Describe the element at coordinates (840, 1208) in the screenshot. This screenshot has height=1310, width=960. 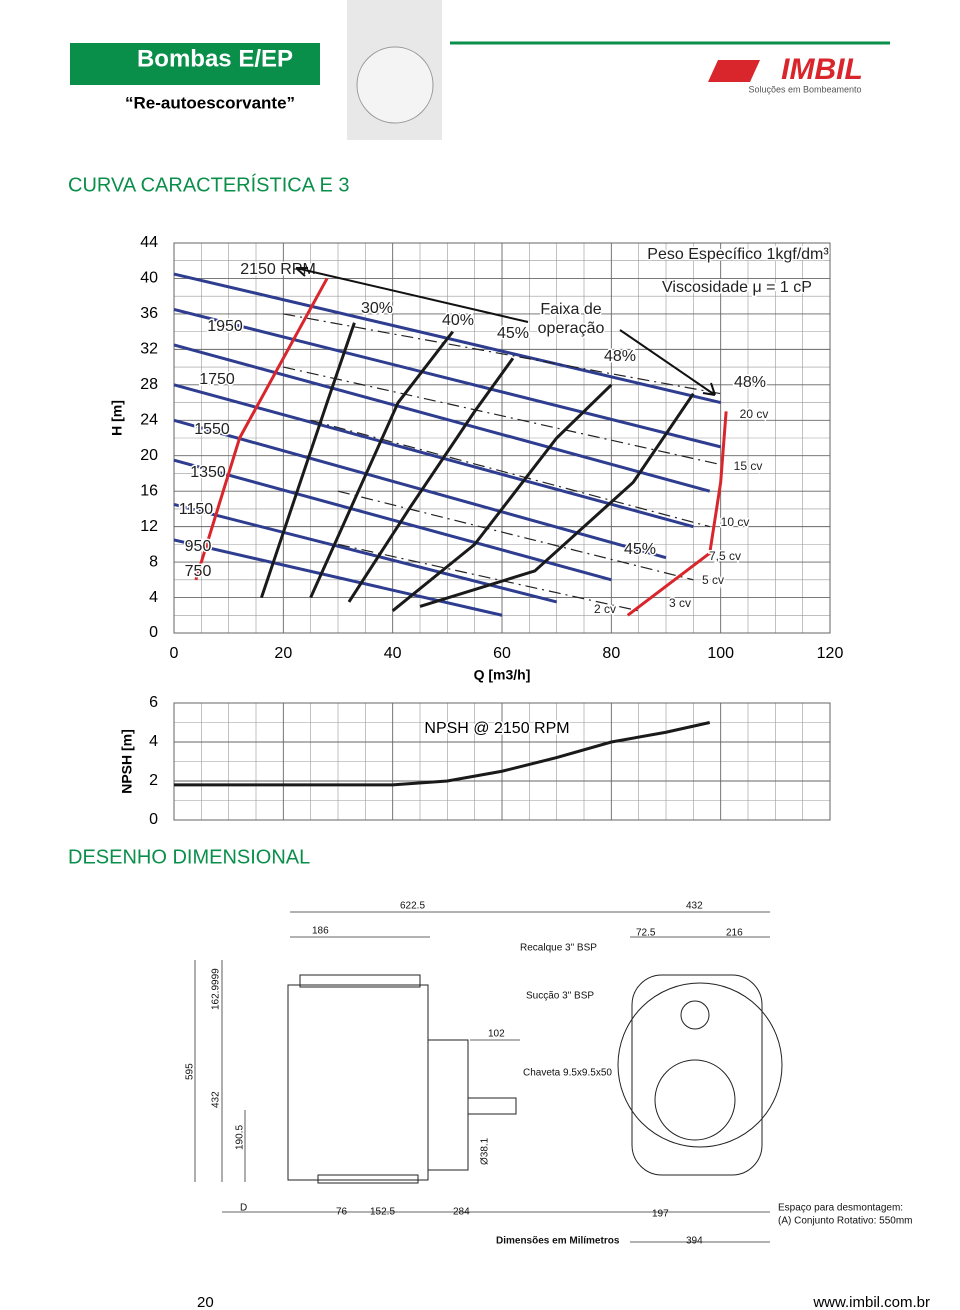
I see `disassembly-note: Espaço para desmontagem:` at that location.